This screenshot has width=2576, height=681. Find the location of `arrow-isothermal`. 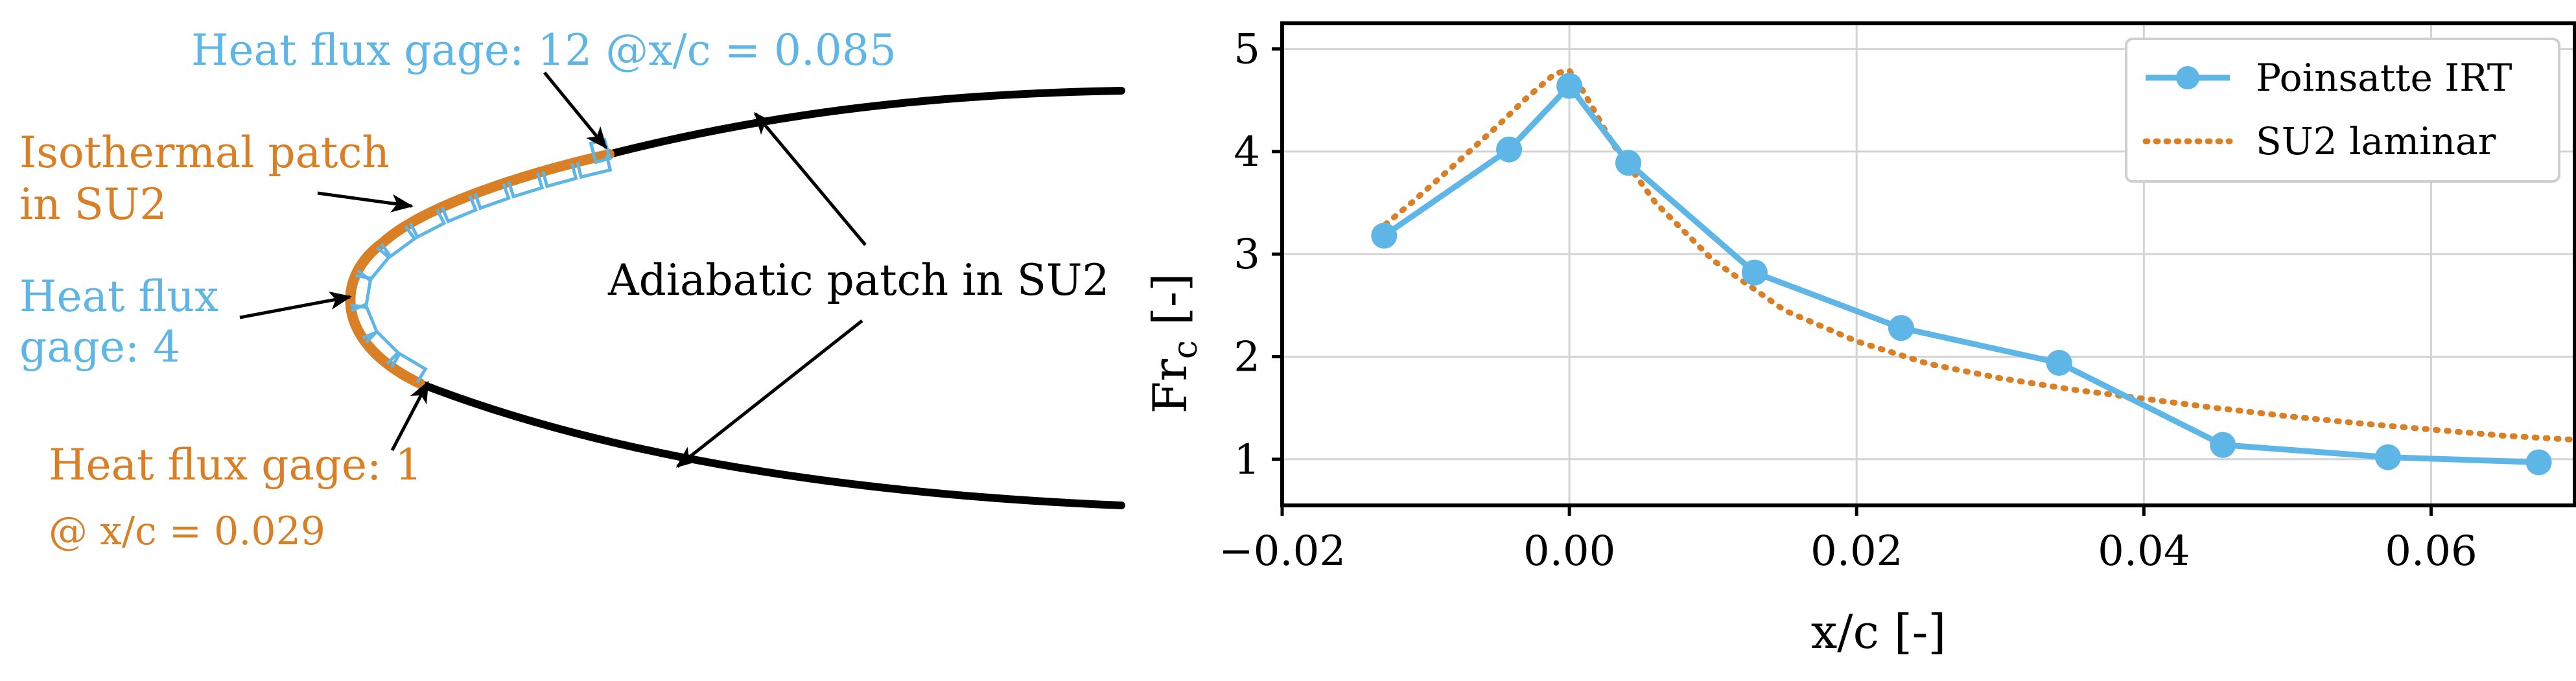

arrow-isothermal is located at coordinates (365, 202).